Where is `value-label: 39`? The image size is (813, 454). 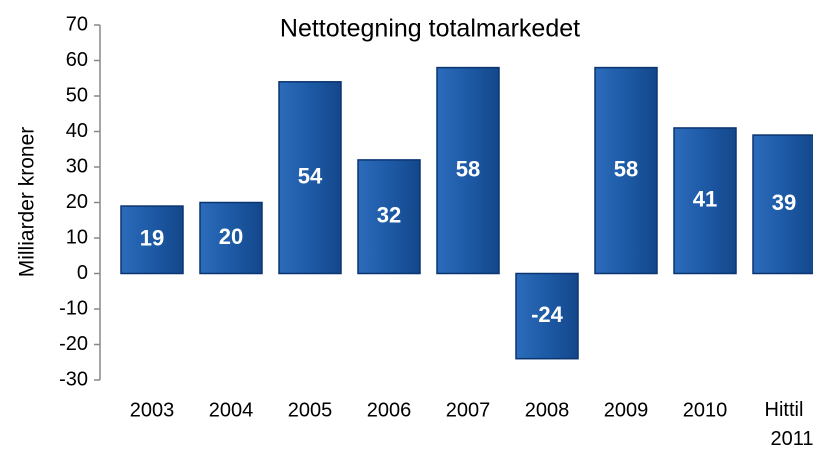 value-label: 39 is located at coordinates (784, 202).